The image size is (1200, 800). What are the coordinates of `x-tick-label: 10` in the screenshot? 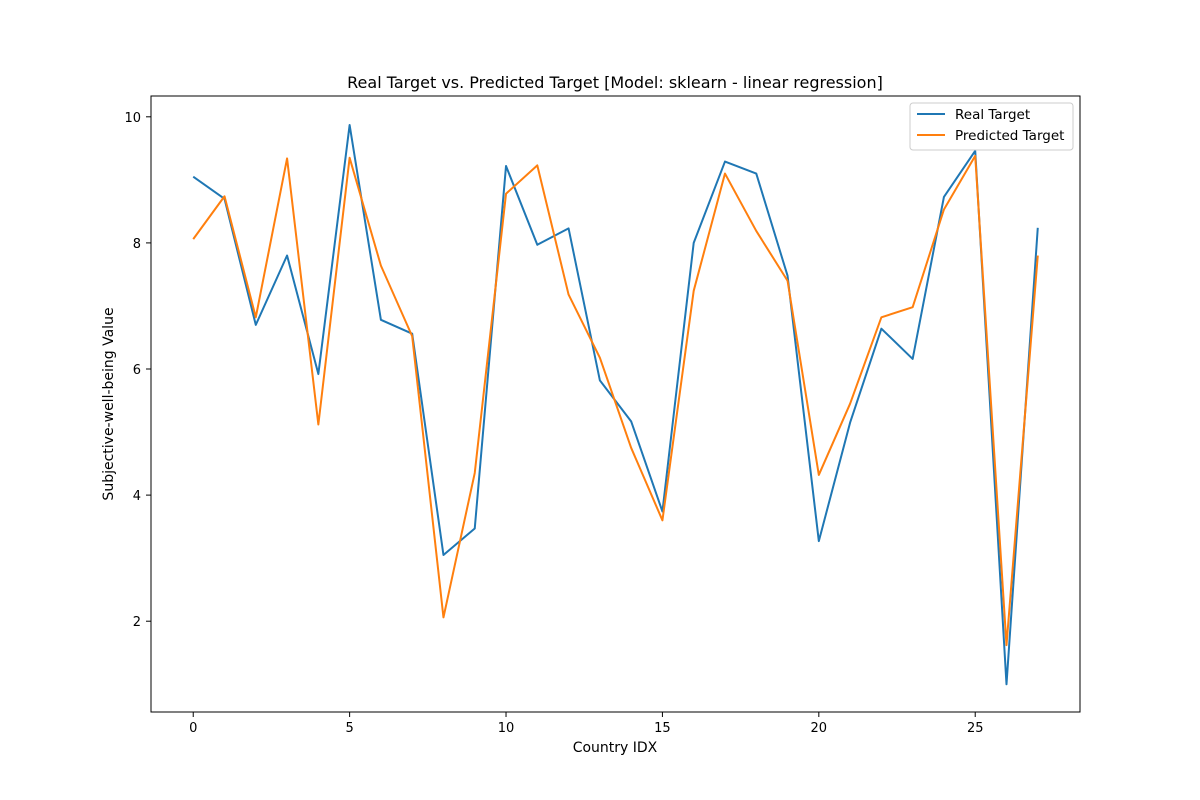 It's located at (506, 728).